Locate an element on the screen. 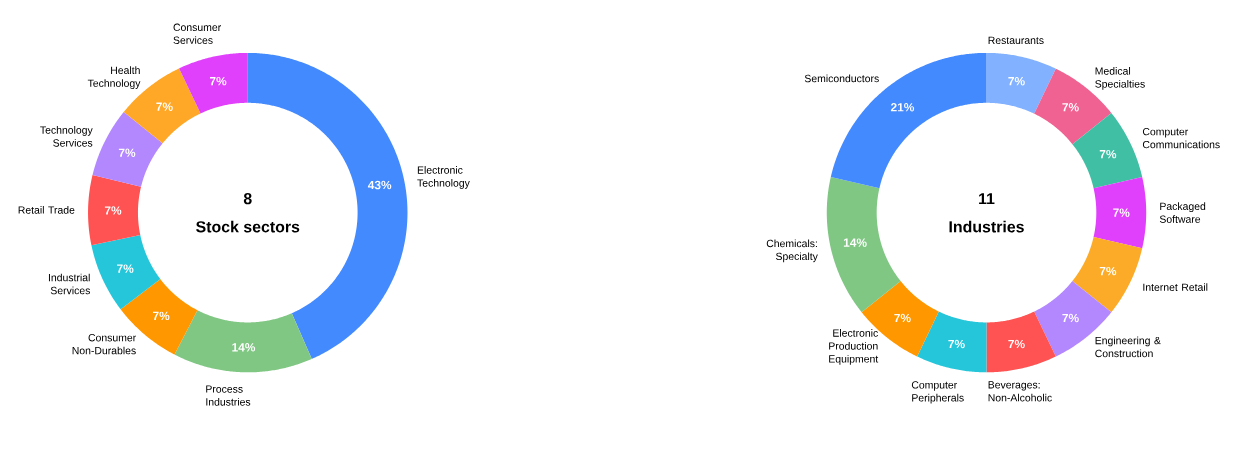 The height and width of the screenshot is (460, 1255). text: 11 is located at coordinates (987, 199).